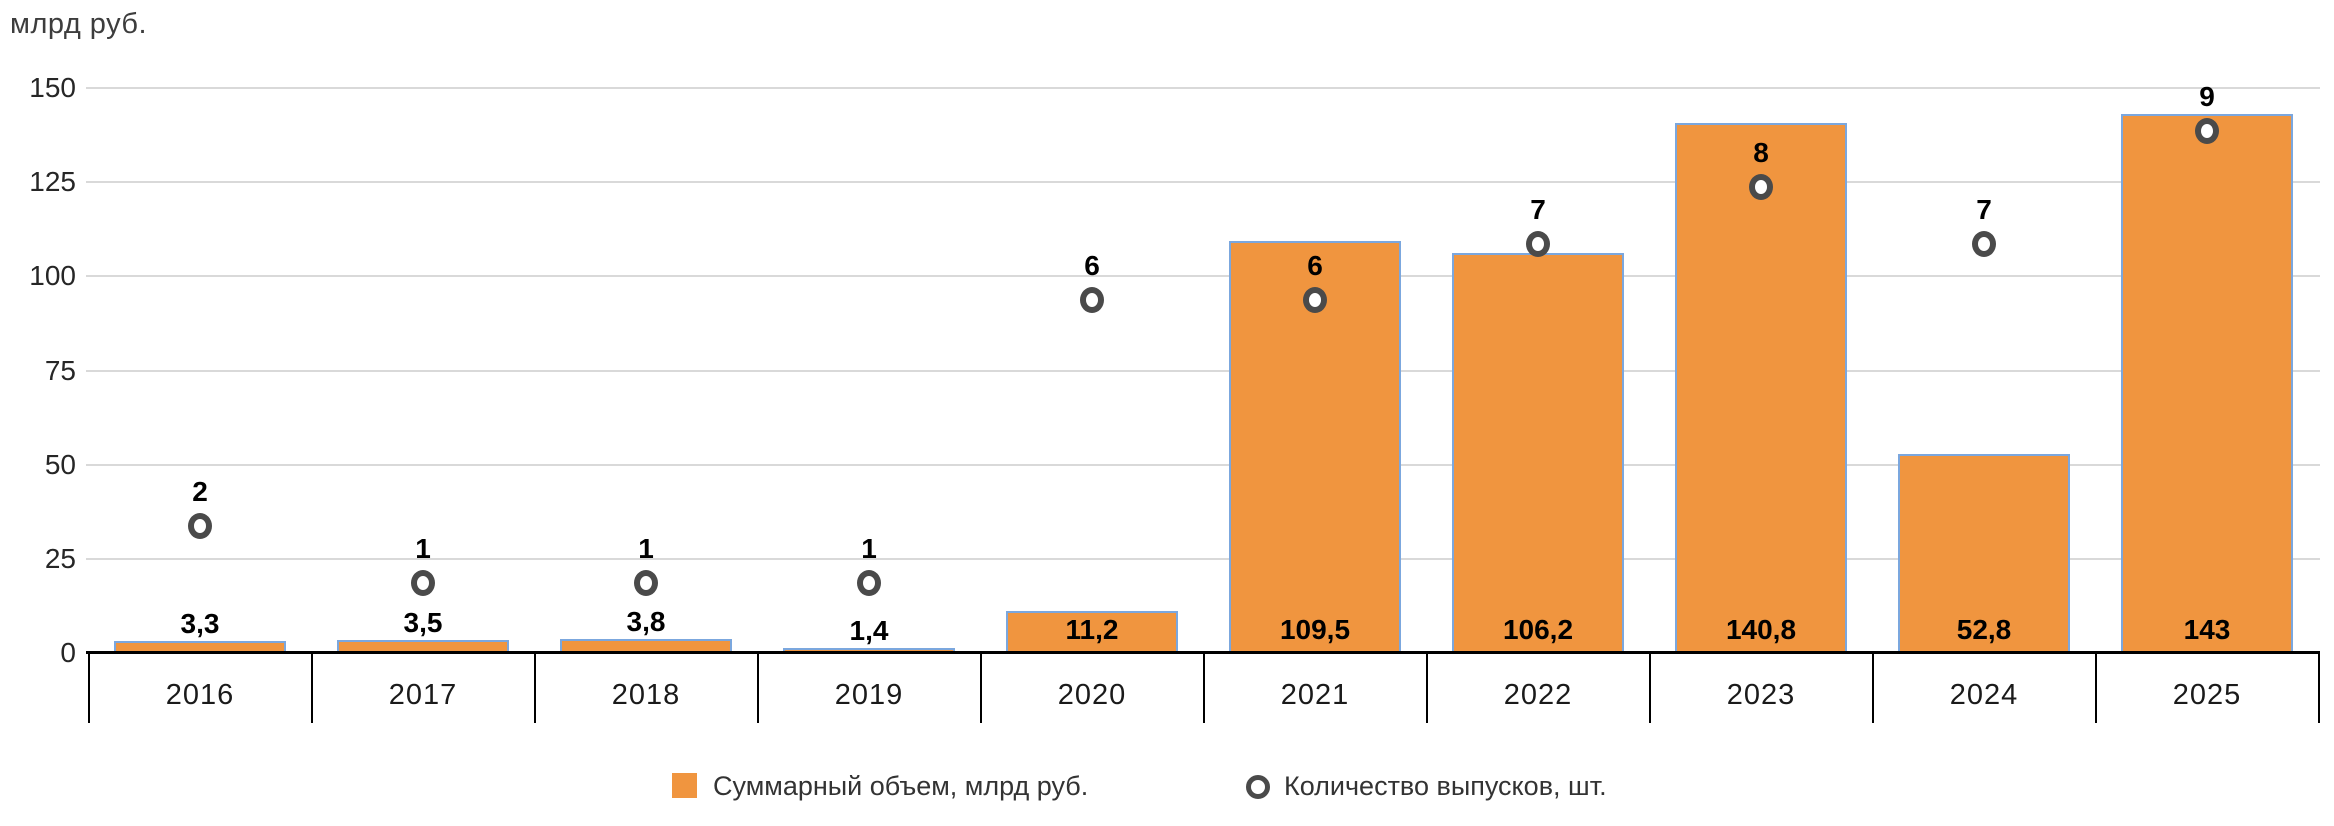  What do you see at coordinates (1984, 553) in the screenshot?
I see `bar-2024` at bounding box center [1984, 553].